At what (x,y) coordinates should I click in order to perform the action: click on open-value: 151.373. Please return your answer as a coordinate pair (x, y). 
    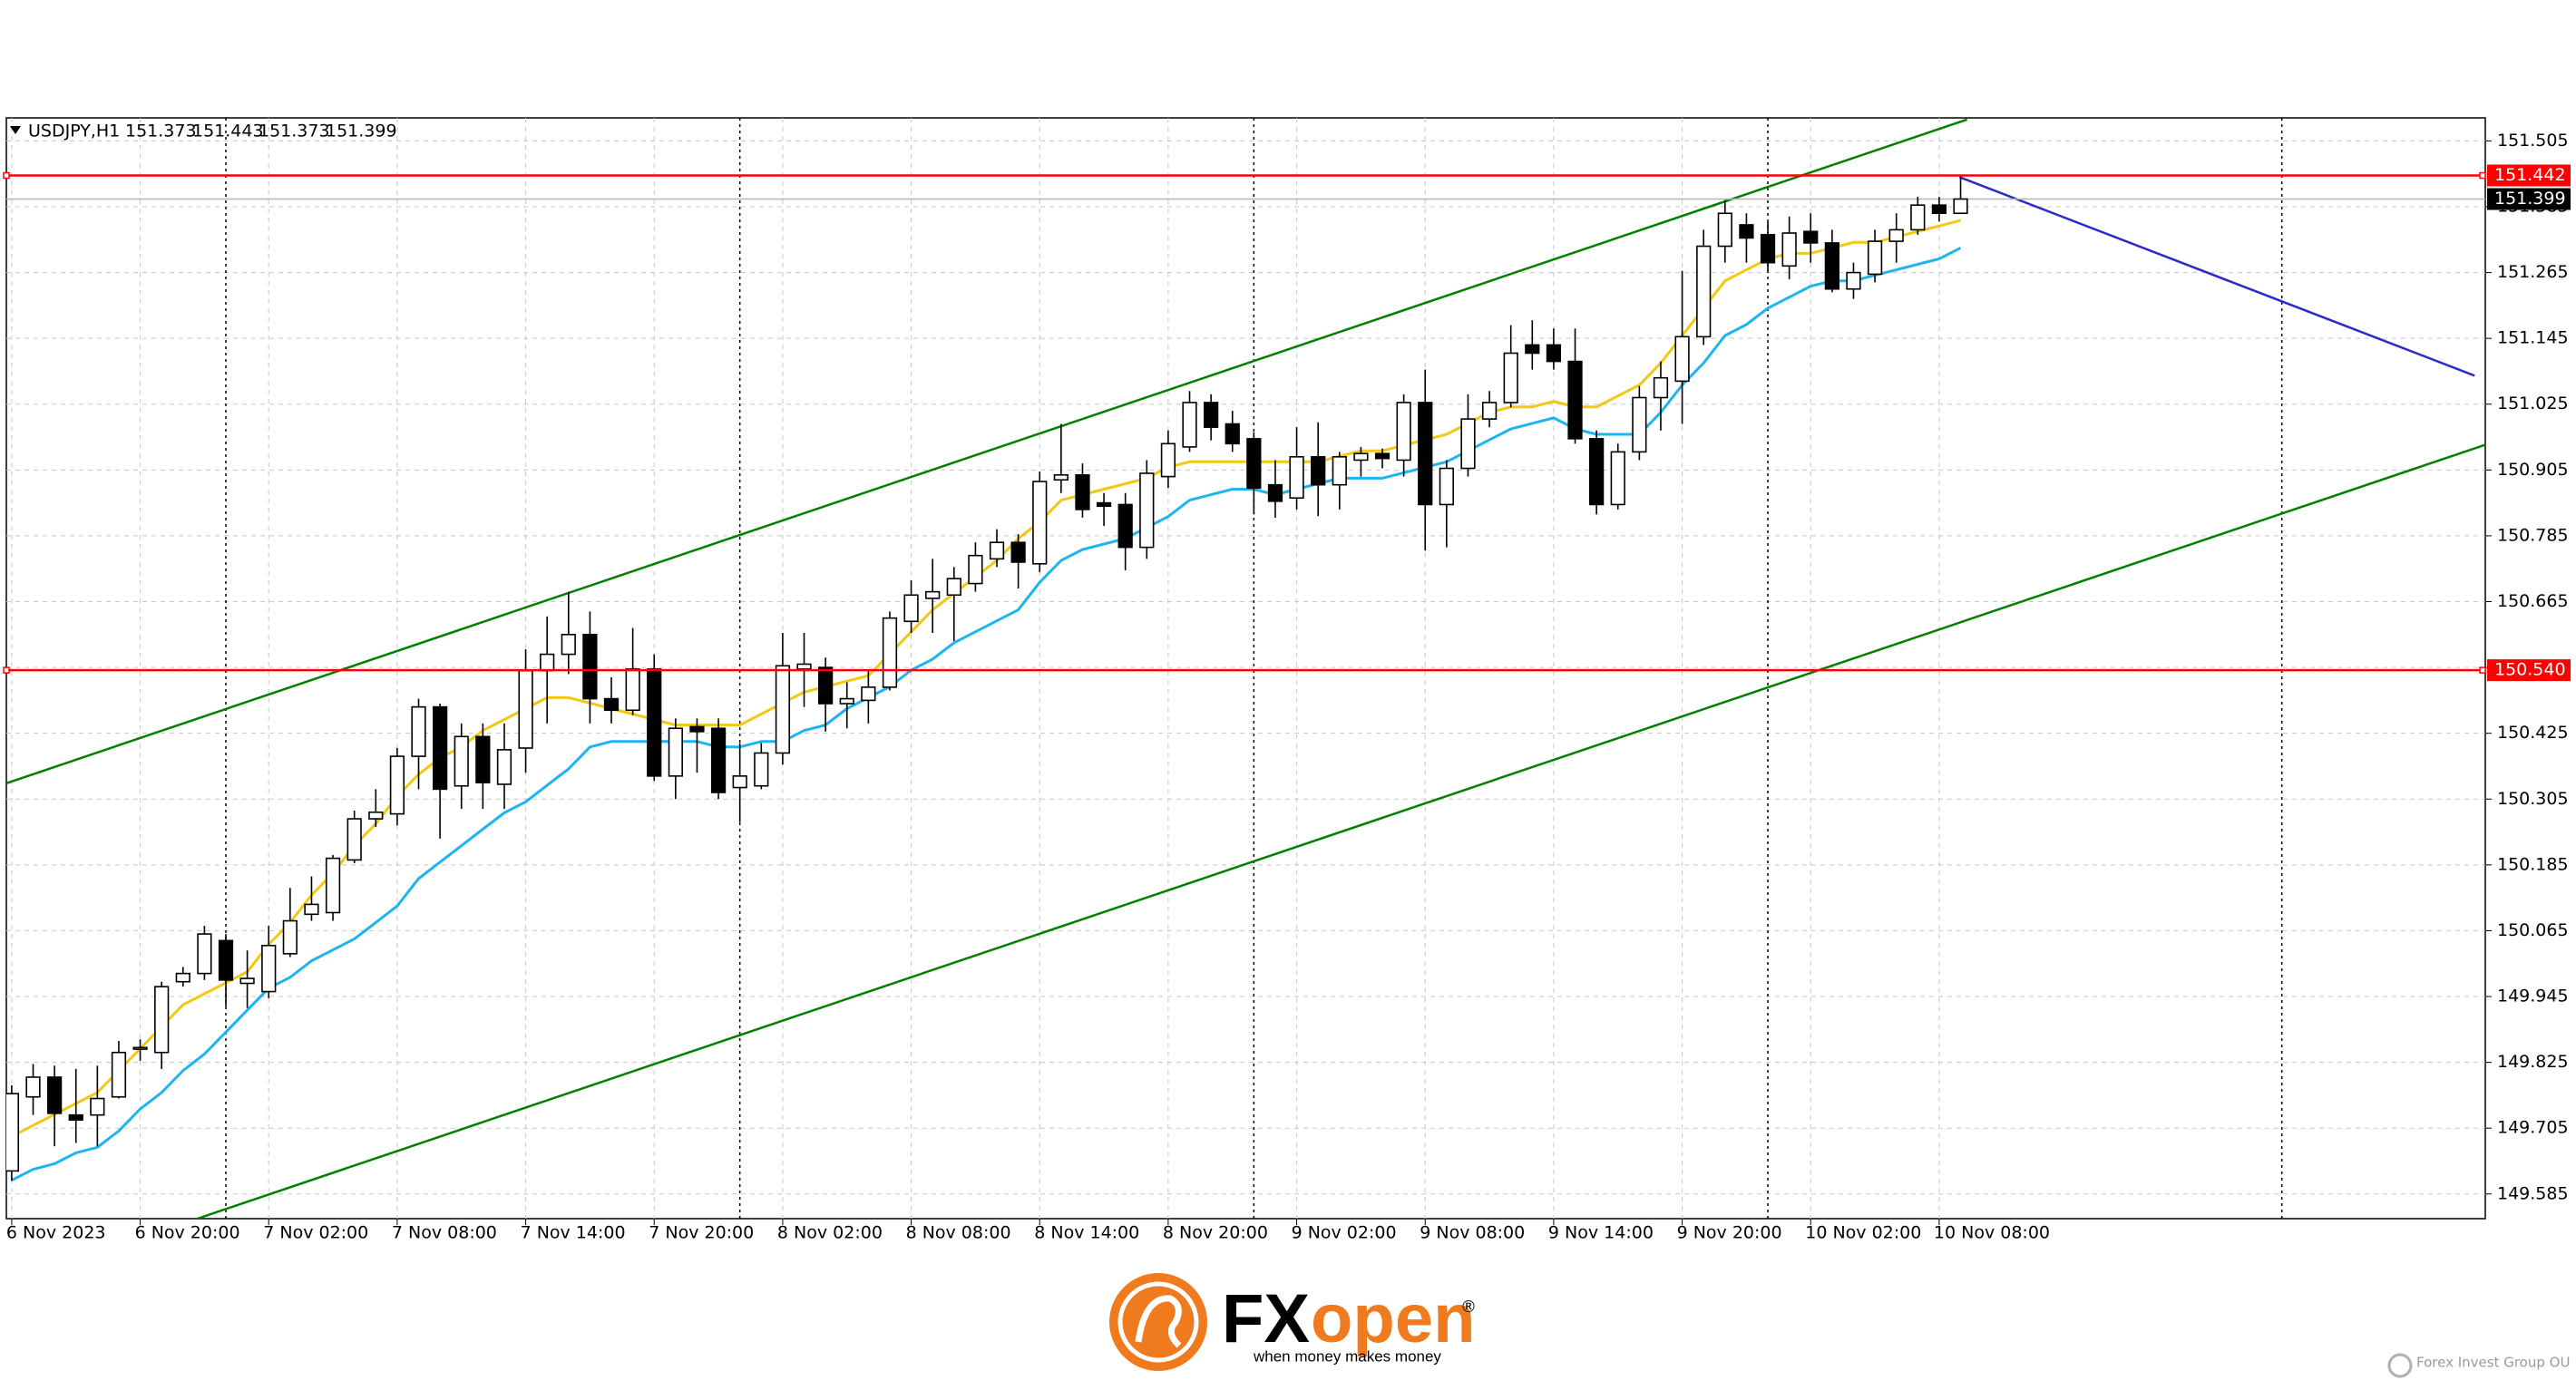
    Looking at the image, I should click on (161, 131).